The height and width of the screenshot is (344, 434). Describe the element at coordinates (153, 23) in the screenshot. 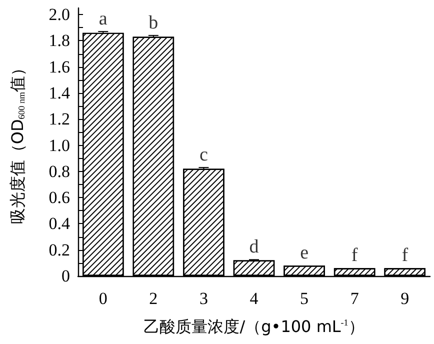

I see `annotation: b` at that location.